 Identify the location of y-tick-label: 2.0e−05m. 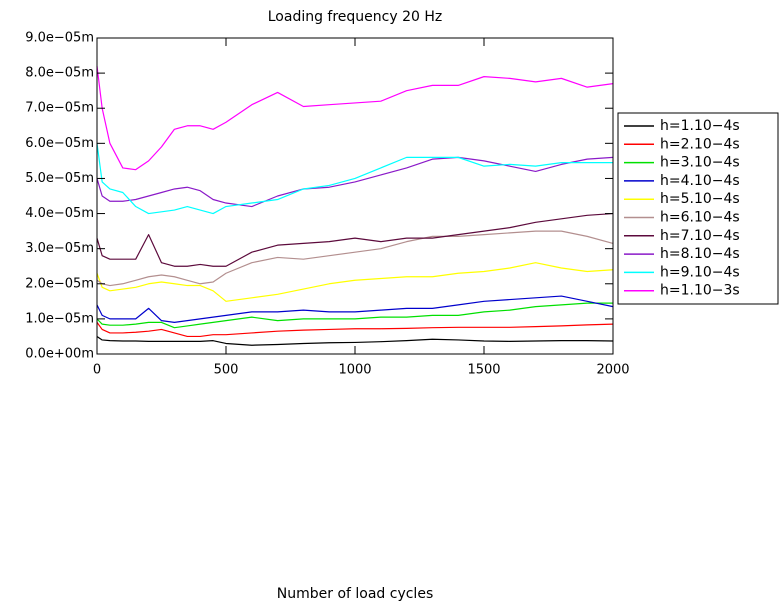
(59, 283).